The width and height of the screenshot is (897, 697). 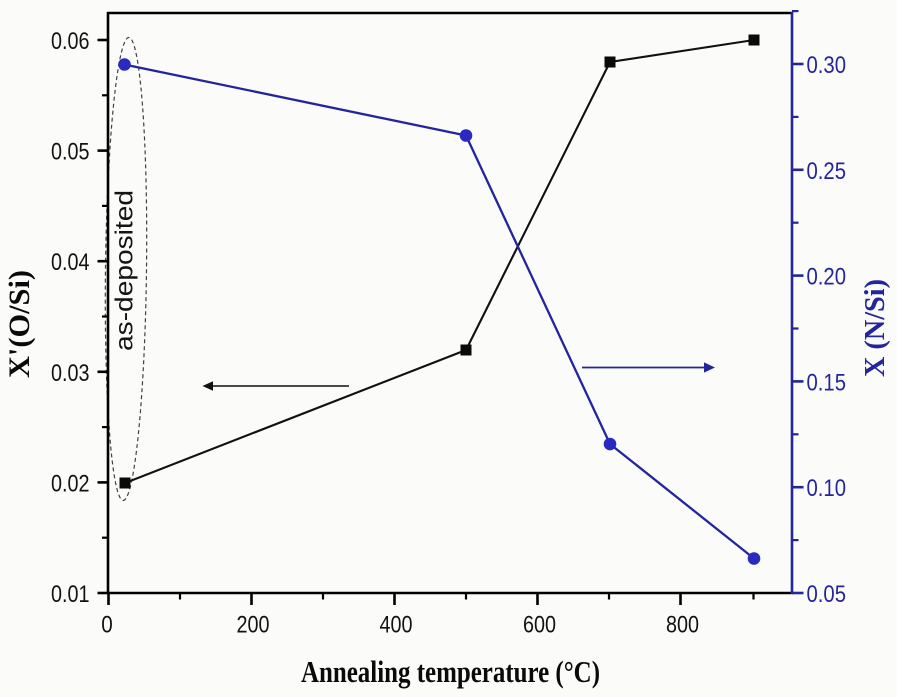 What do you see at coordinates (70, 262) in the screenshot?
I see `svg-text: 0.04` at bounding box center [70, 262].